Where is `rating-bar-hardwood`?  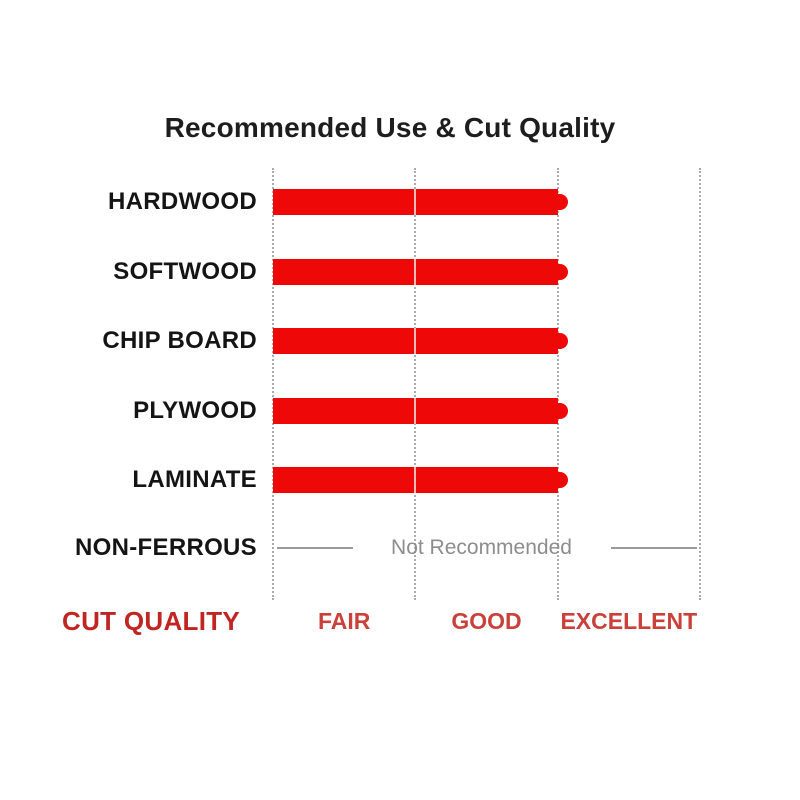 rating-bar-hardwood is located at coordinates (420, 202).